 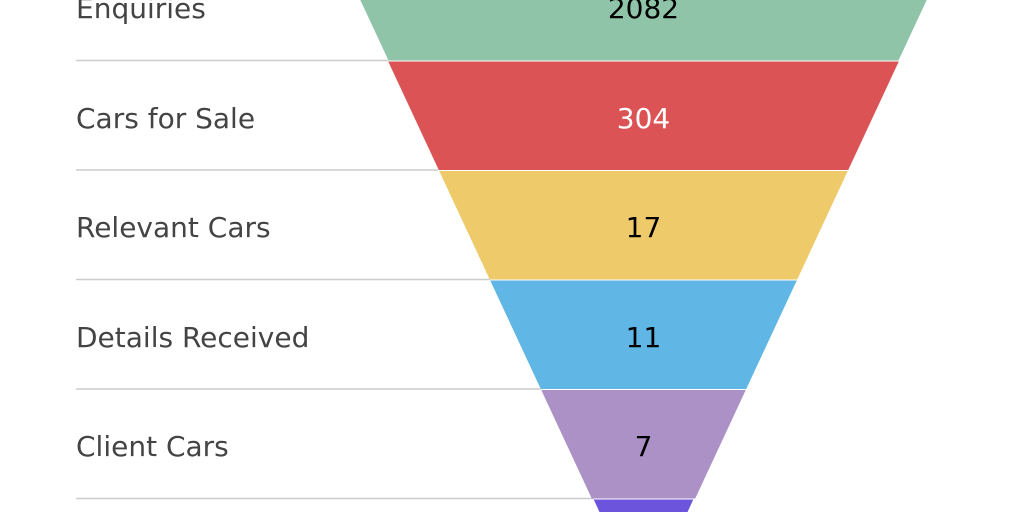 I want to click on value-labels: 2082 304 17 11 7, so click(x=643, y=231).